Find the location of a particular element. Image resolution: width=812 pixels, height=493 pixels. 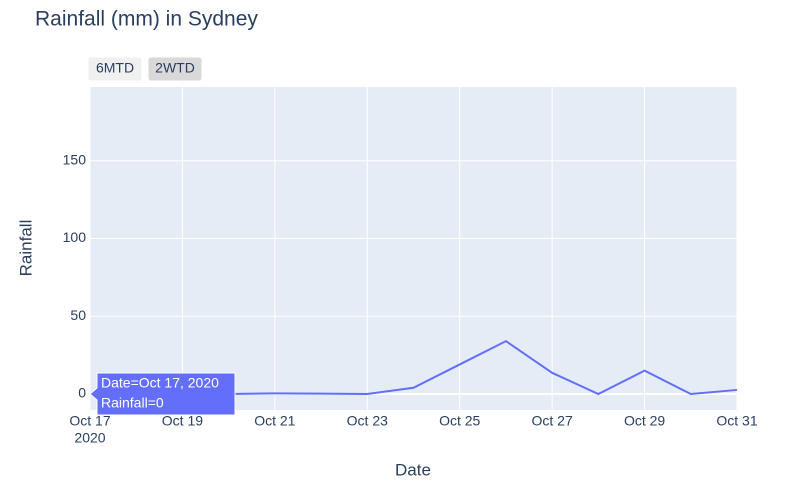

y-tick-label: 100 is located at coordinates (75, 237).